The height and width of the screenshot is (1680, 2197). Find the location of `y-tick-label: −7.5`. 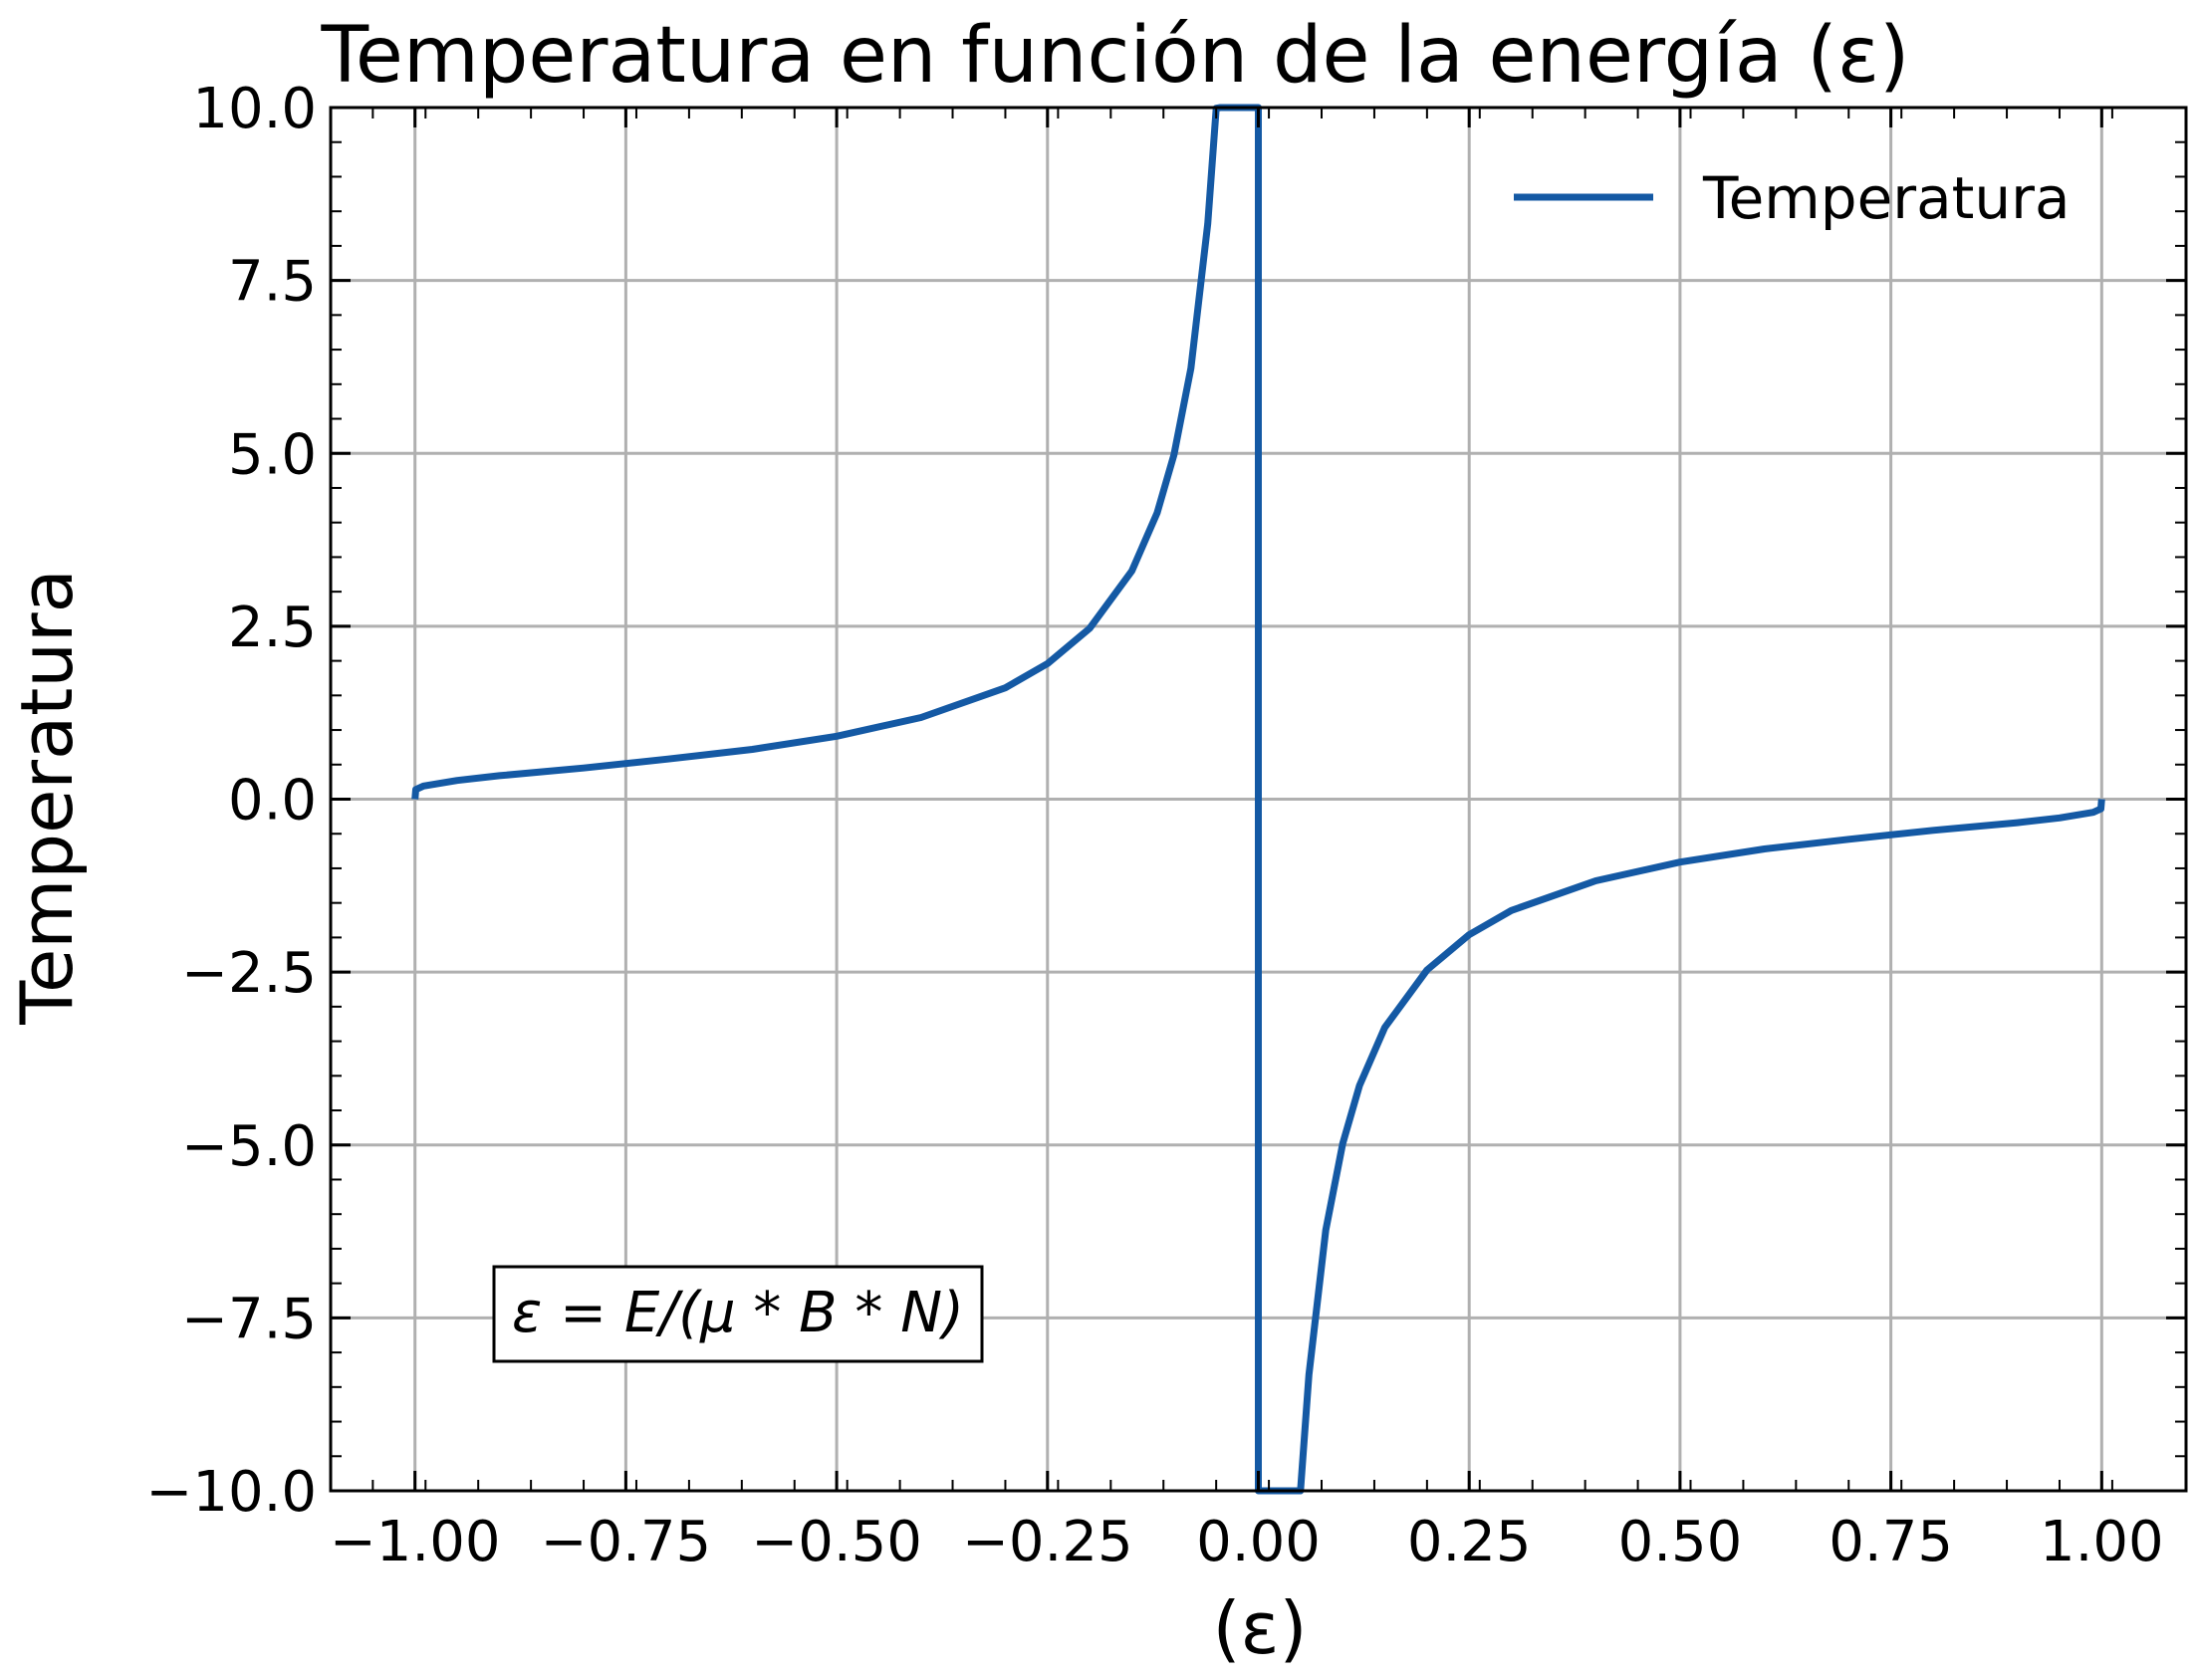

y-tick-label: −7.5 is located at coordinates (249, 1319).